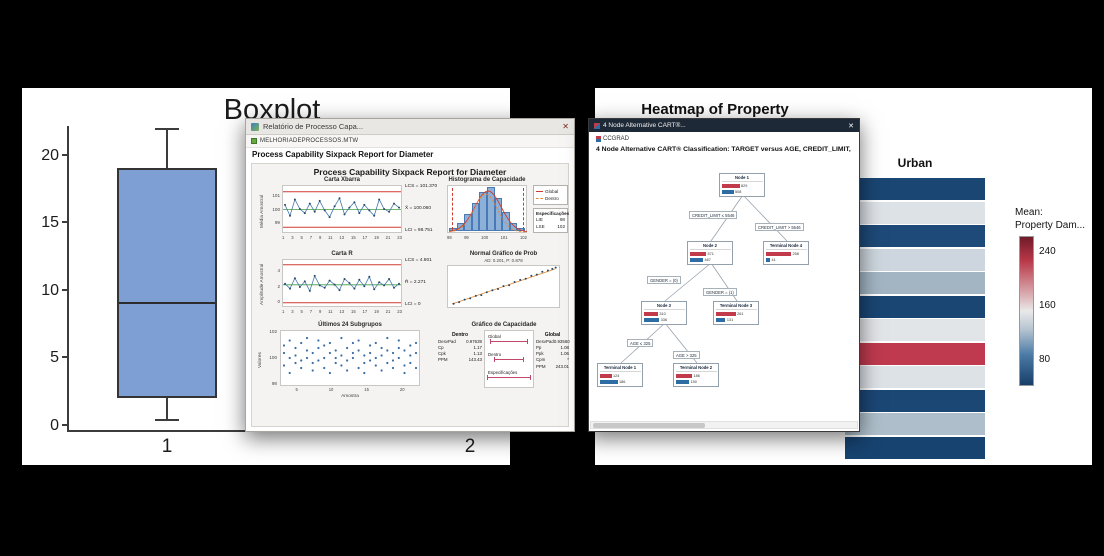 This screenshot has width=1104, height=556. Describe the element at coordinates (795, 253) in the screenshot. I see `tree-node-bar-value: 258` at that location.